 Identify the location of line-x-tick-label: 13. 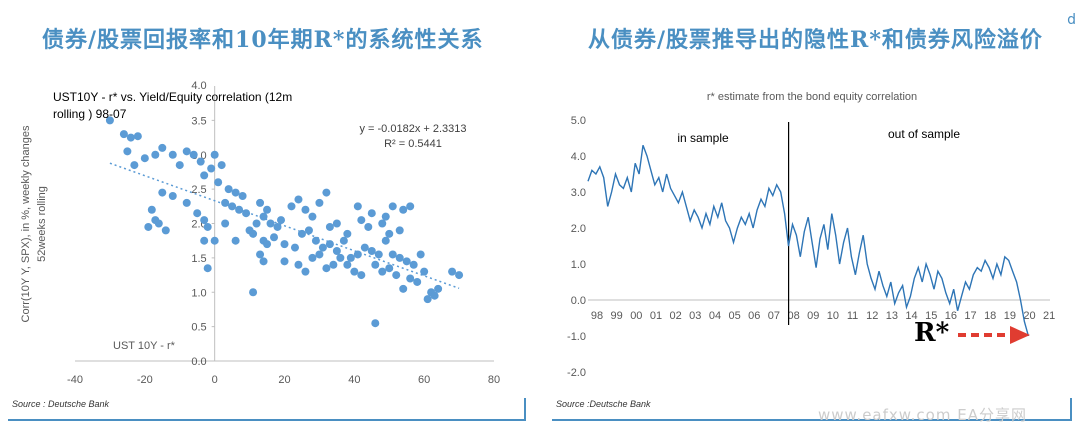
(892, 316).